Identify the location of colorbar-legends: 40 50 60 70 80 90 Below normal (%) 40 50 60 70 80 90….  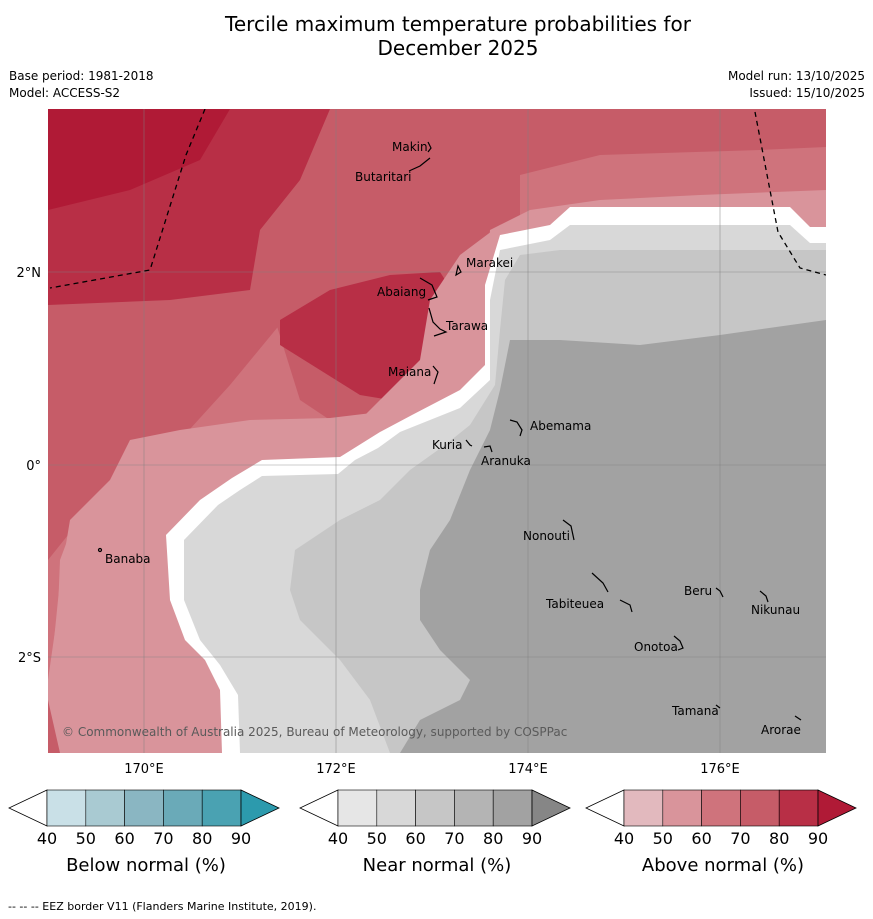
(432, 832).